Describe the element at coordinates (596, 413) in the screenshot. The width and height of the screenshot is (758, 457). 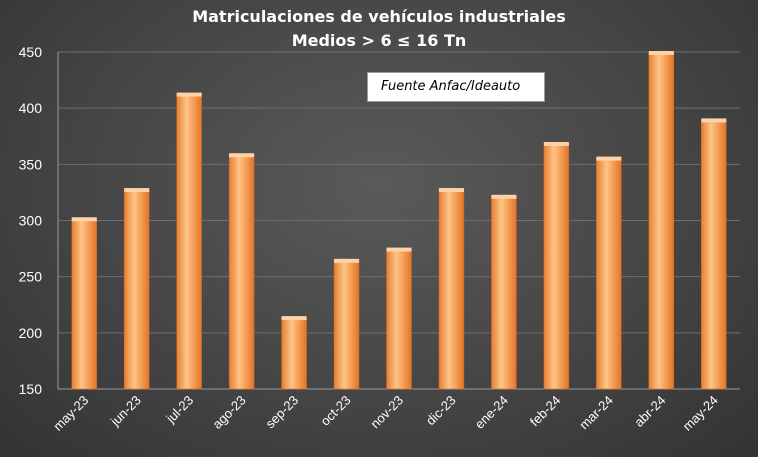
I see `x-tick-label: mar-24` at that location.